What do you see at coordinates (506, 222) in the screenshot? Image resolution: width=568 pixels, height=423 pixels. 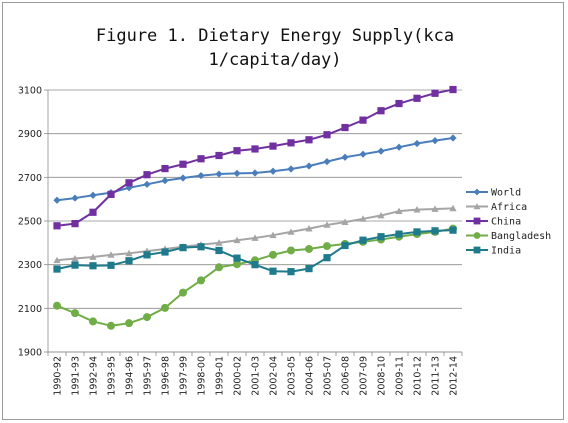 I see `legend-label-china: China` at bounding box center [506, 222].